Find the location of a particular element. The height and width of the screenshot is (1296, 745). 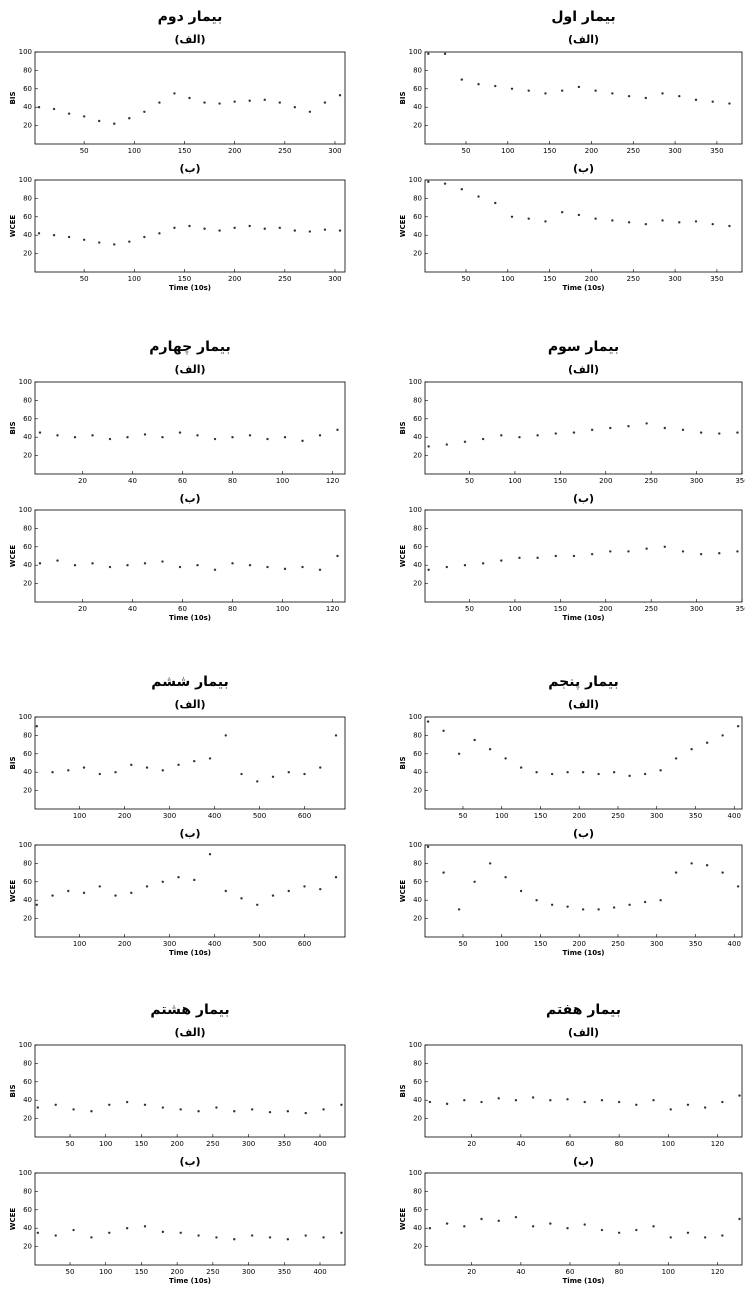

x-tick-label: 400 is located at coordinates (214, 816).